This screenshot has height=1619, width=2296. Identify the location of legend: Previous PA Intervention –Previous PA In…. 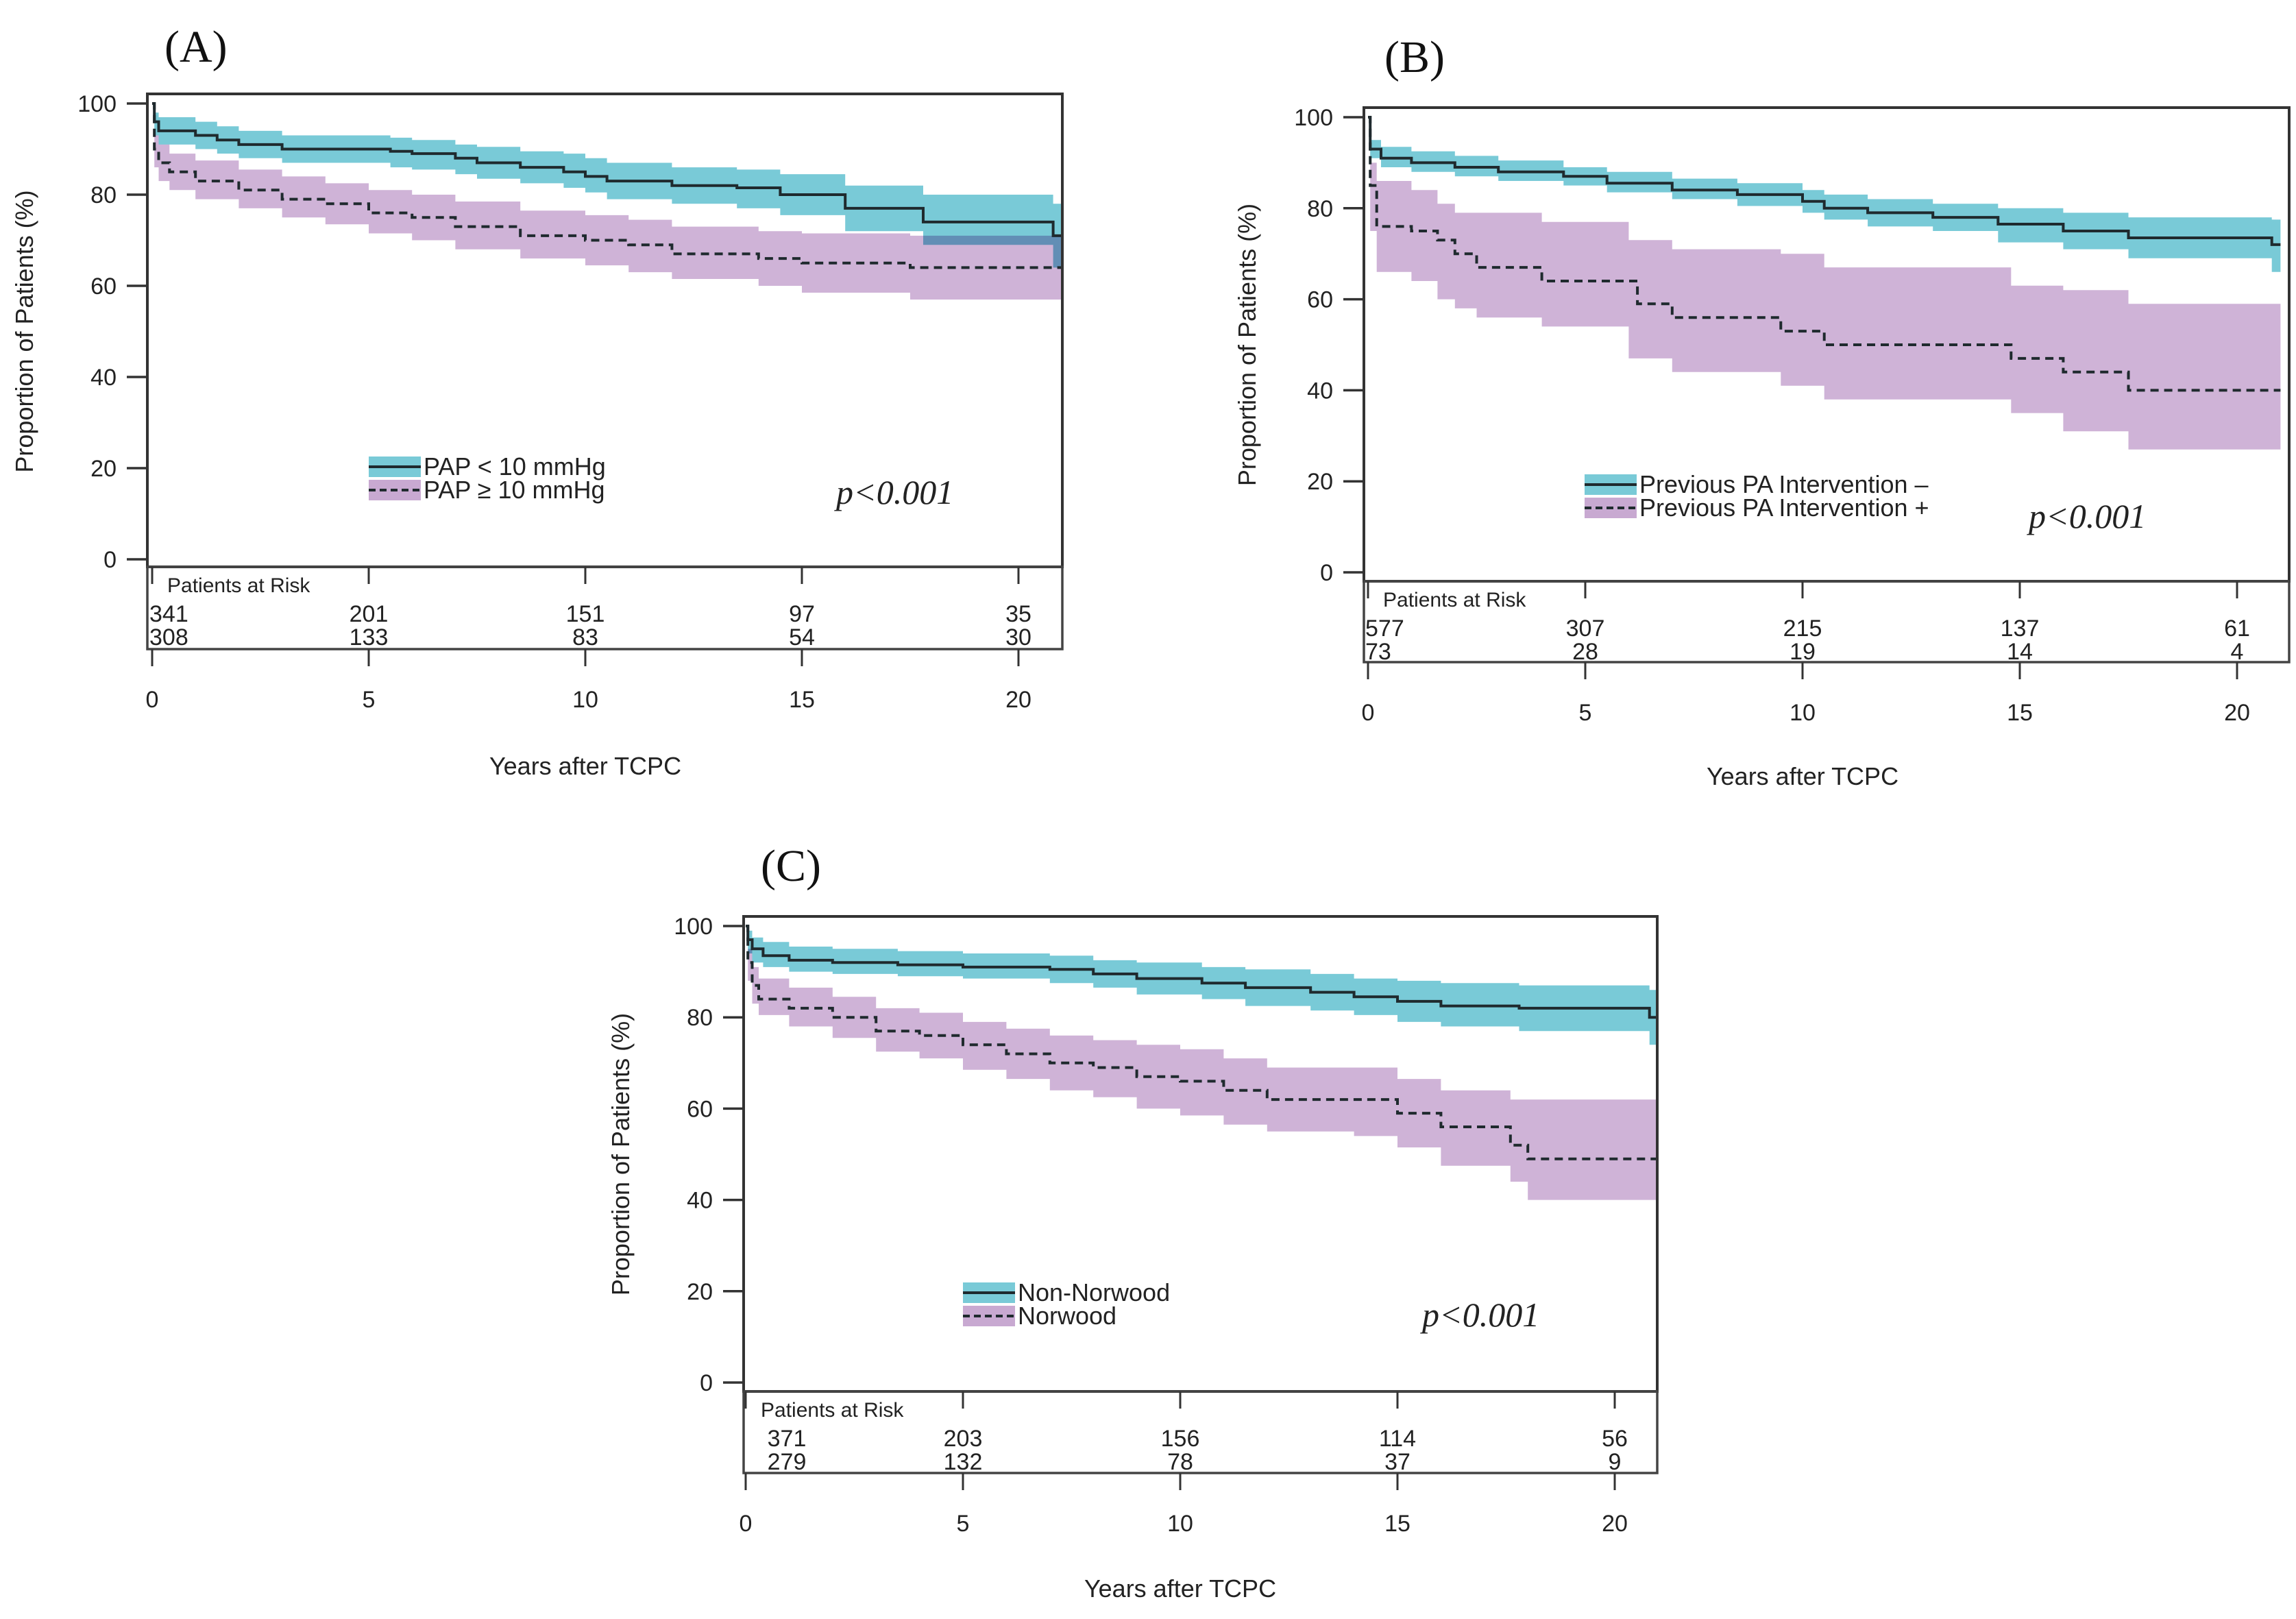
(1757, 496).